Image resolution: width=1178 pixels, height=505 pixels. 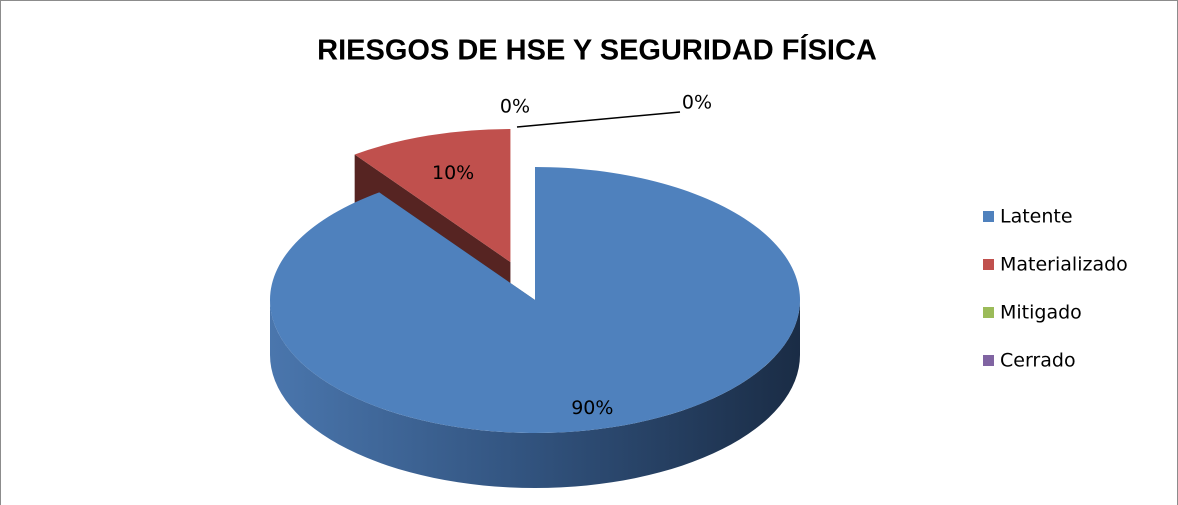 What do you see at coordinates (1041, 313) in the screenshot?
I see `legend-label: Mitigado` at bounding box center [1041, 313].